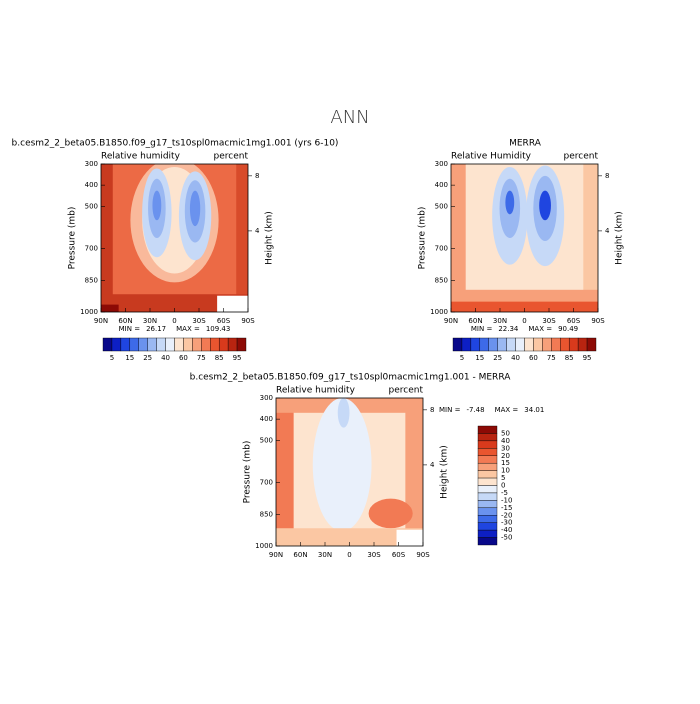 The image size is (700, 704). I want to click on min-max-part: 90.49, so click(568, 329).